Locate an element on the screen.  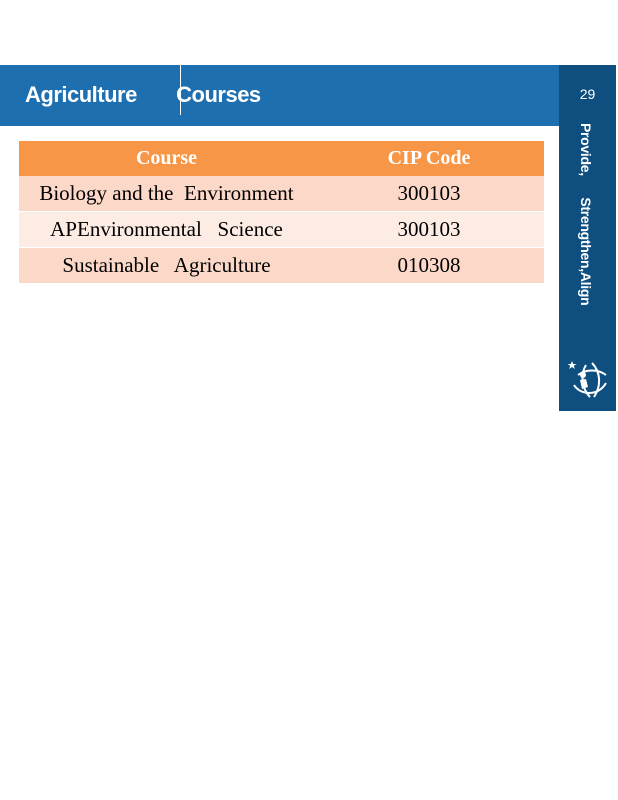
table-row: APEnvironmental Science 300103 is located at coordinates (281, 229).